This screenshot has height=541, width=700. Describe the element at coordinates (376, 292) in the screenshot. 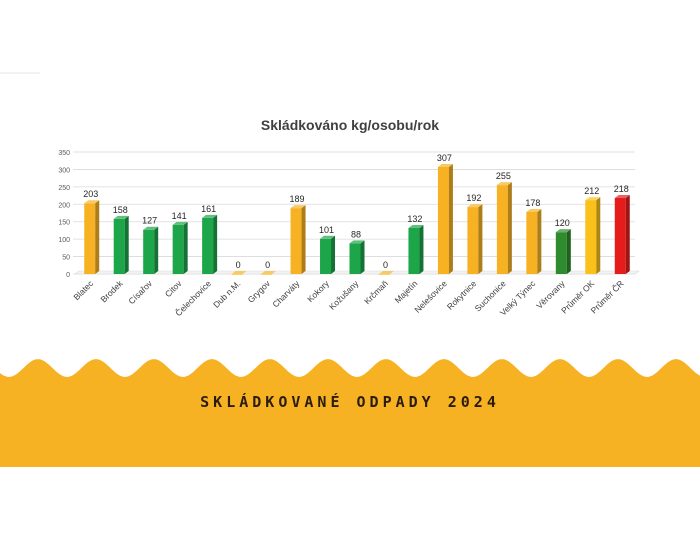

I see `x-tick-label: Krčmaň` at that location.